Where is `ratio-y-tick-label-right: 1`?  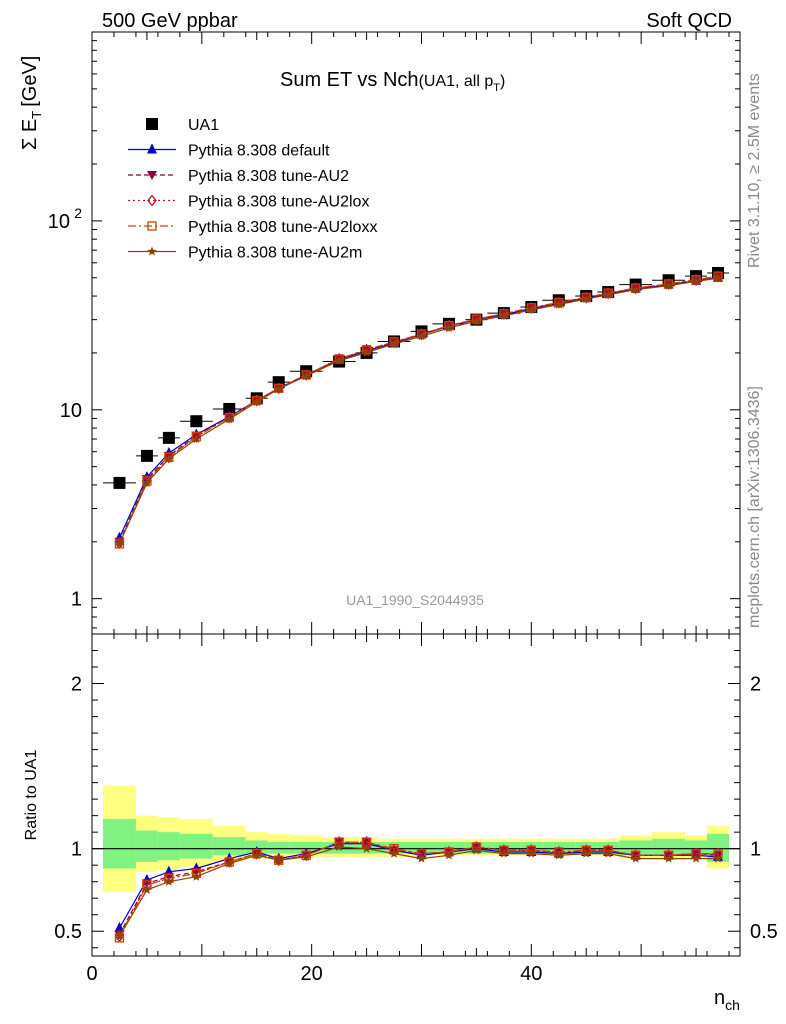 ratio-y-tick-label-right: 1 is located at coordinates (755, 850).